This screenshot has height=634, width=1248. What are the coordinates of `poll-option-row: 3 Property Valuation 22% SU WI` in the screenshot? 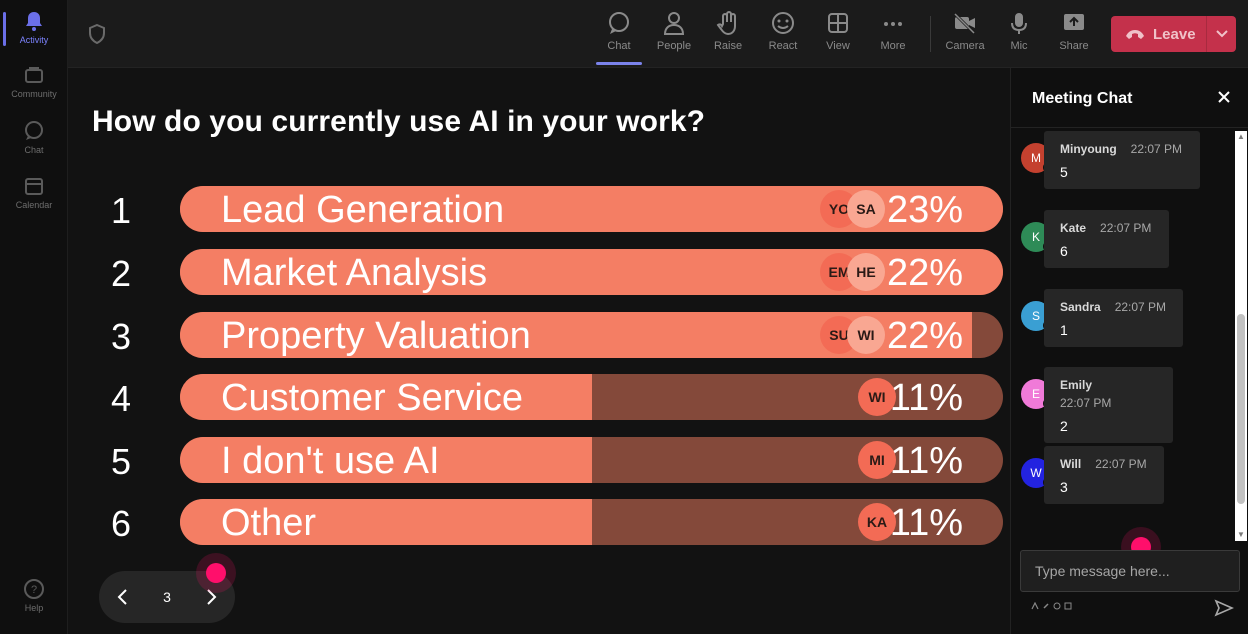 It's located at (539, 336).